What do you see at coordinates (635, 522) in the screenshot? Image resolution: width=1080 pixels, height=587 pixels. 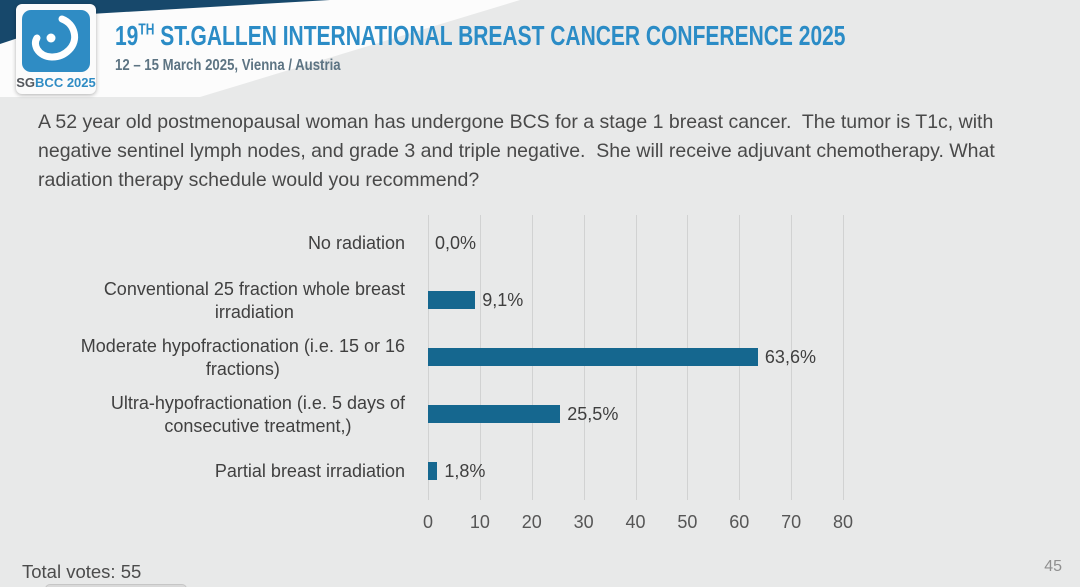 I see `x-axis-tick: 40` at bounding box center [635, 522].